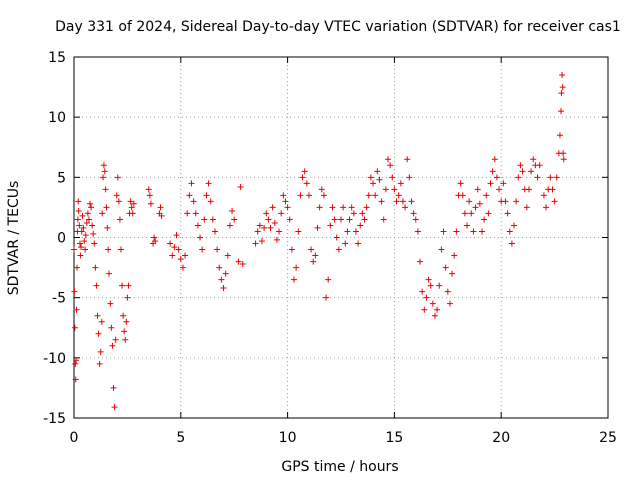 The image size is (640, 480). What do you see at coordinates (501, 438) in the screenshot?
I see `x-tick-label: 20` at bounding box center [501, 438].